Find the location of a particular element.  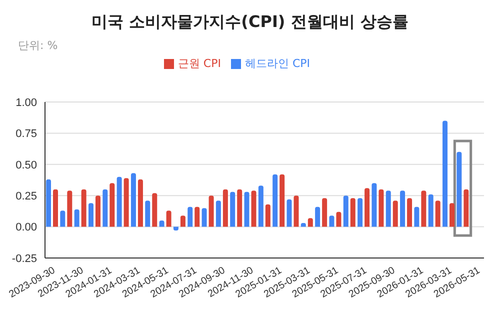

y-tick-label: 0.25 is located at coordinates (26, 196).